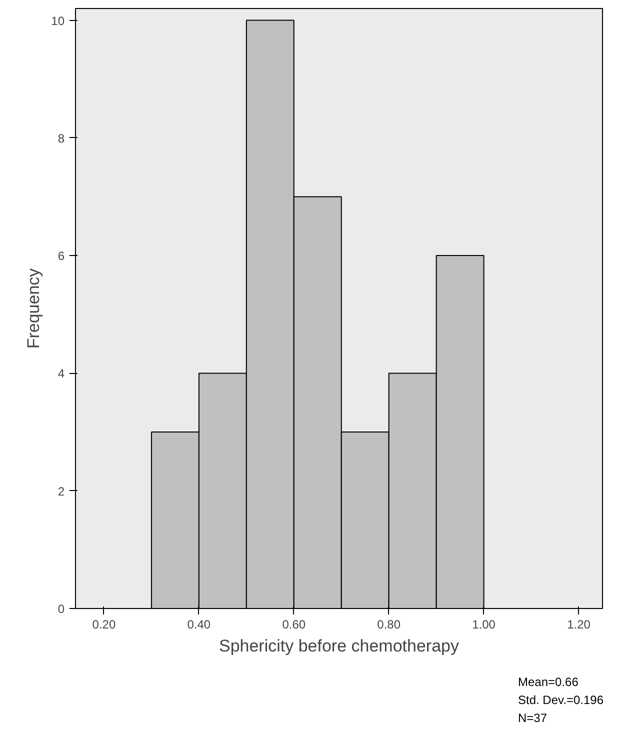 This screenshot has width=630, height=738. I want to click on y-tick-label: 6, so click(61, 256).